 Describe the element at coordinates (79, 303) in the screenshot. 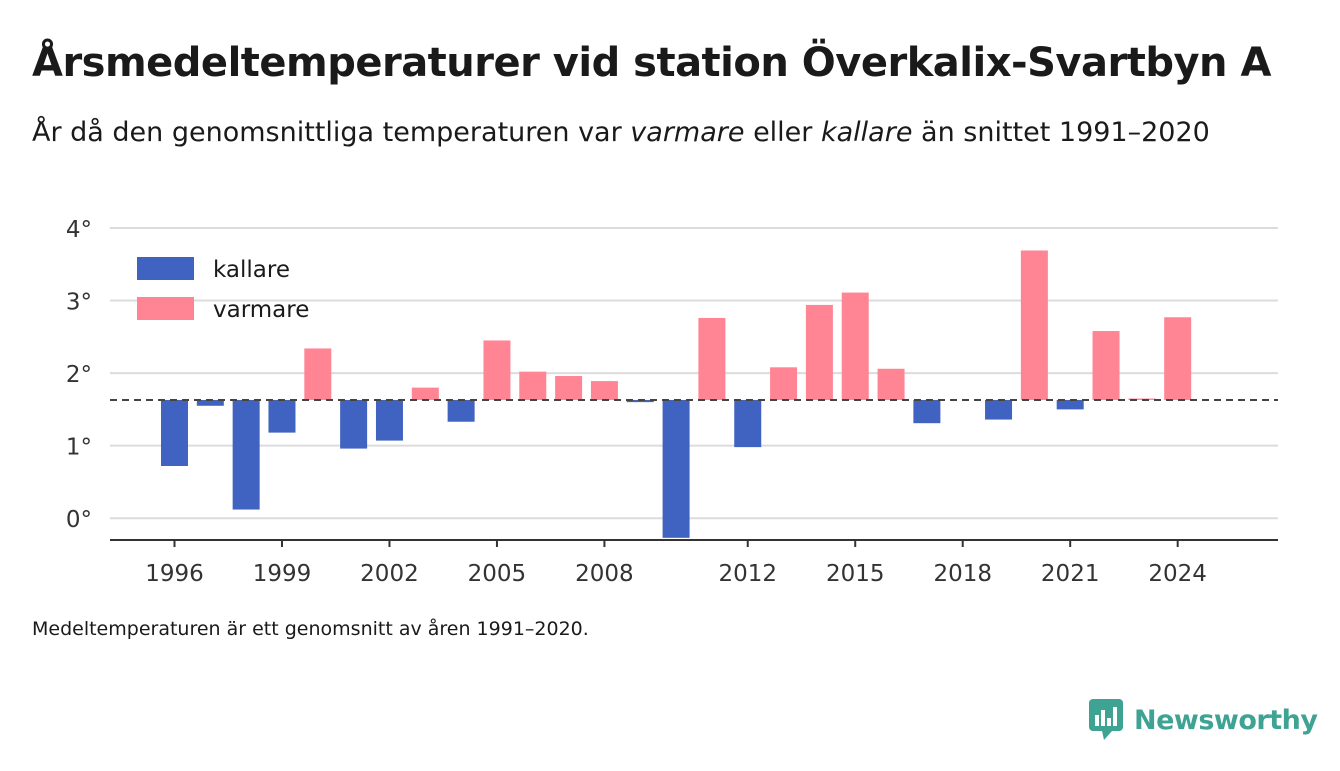

I see `y-tick-label: 3°` at that location.